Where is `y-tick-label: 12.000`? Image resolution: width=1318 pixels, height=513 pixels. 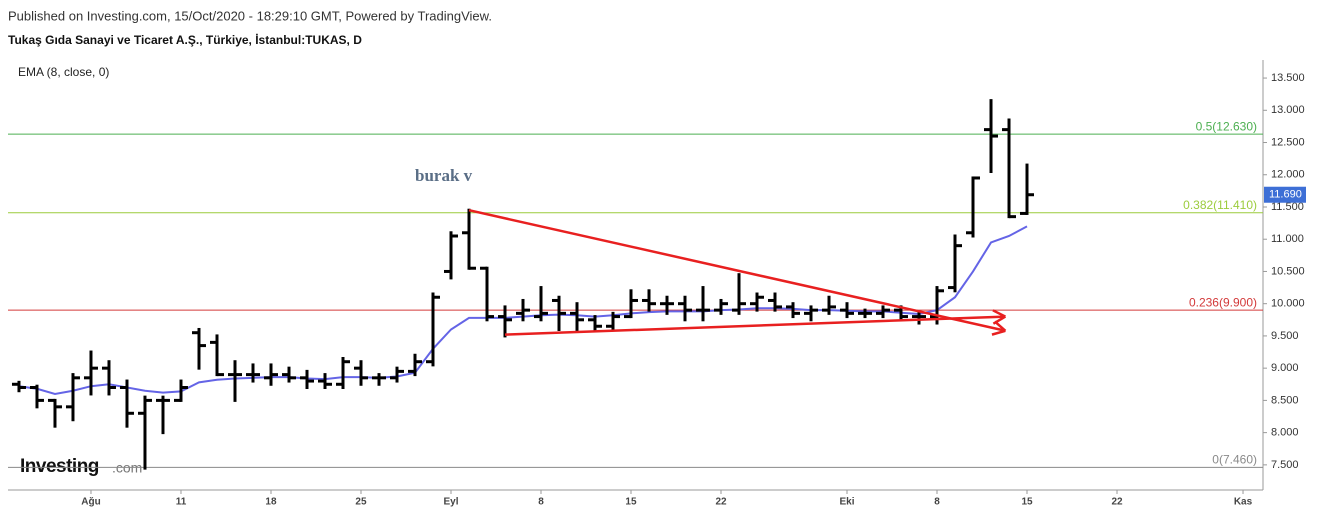
y-tick-label: 12.000 is located at coordinates (1288, 175).